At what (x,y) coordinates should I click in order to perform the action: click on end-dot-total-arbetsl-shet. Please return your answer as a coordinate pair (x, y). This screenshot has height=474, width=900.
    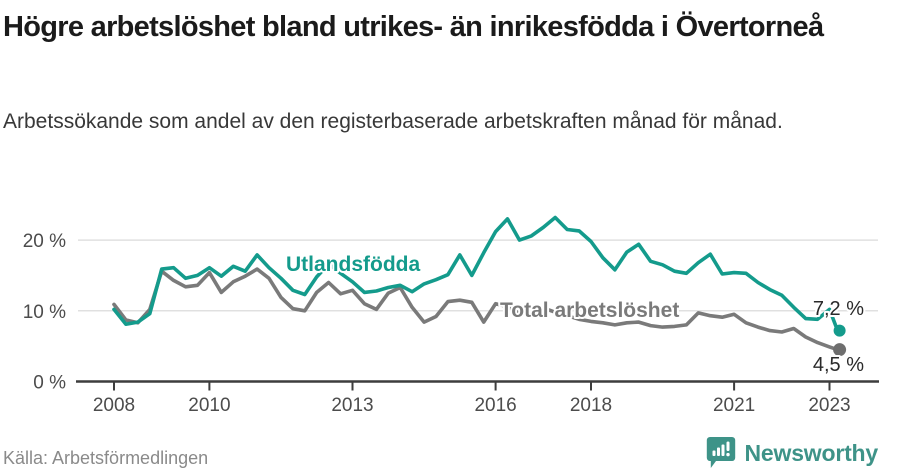
    Looking at the image, I should click on (840, 350).